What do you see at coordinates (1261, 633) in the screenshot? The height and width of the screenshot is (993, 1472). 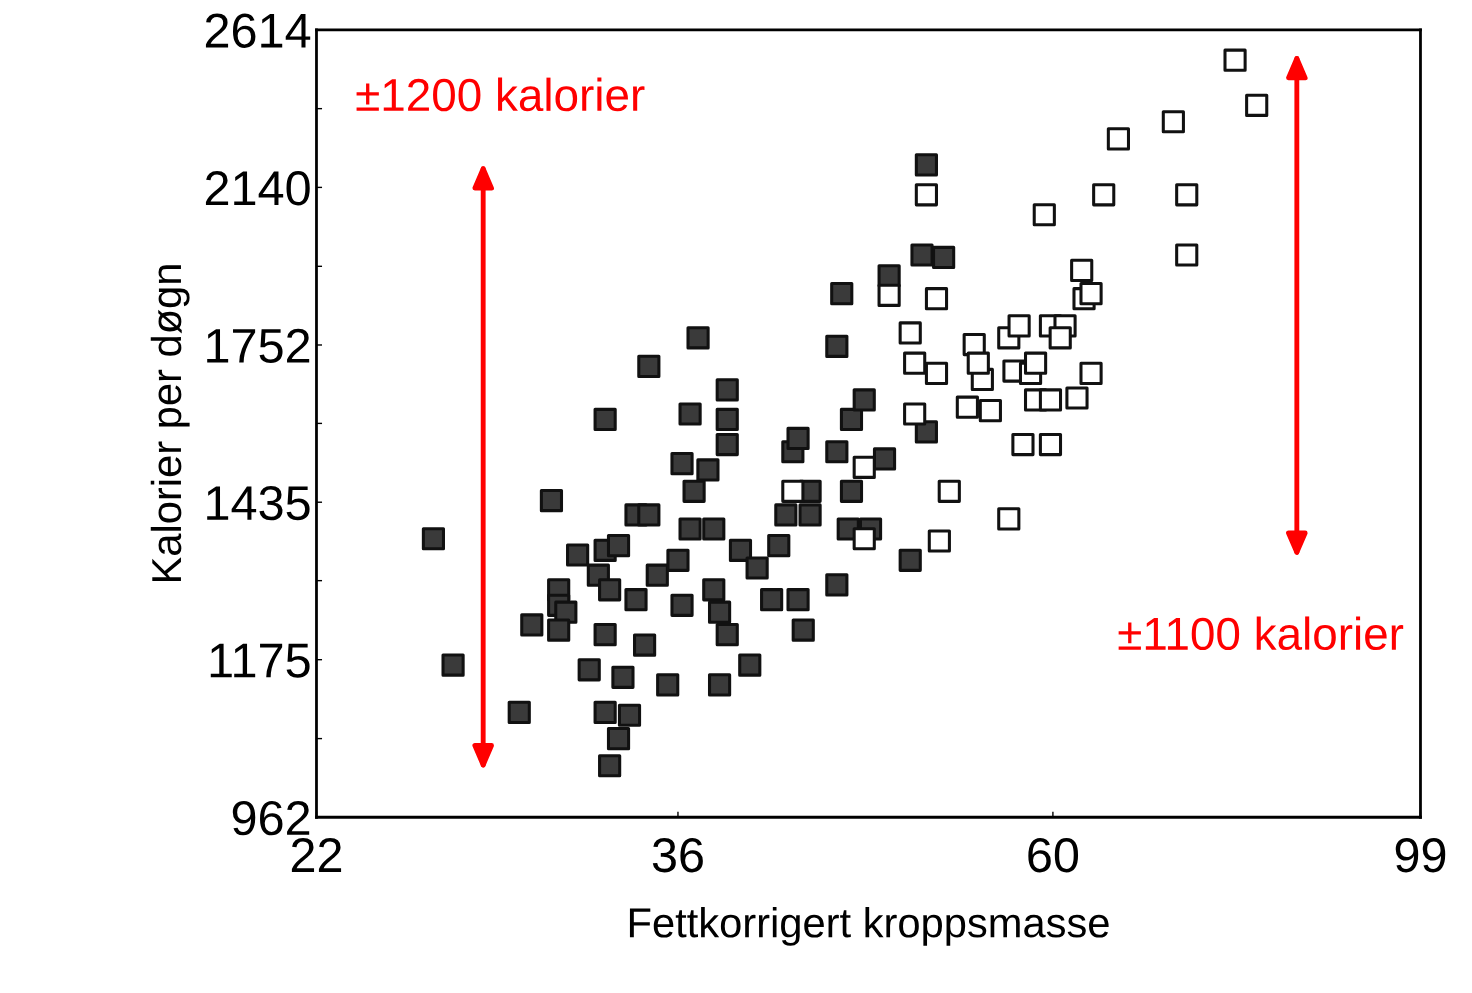 I see `annotation: ±1100 kalorier` at bounding box center [1261, 633].